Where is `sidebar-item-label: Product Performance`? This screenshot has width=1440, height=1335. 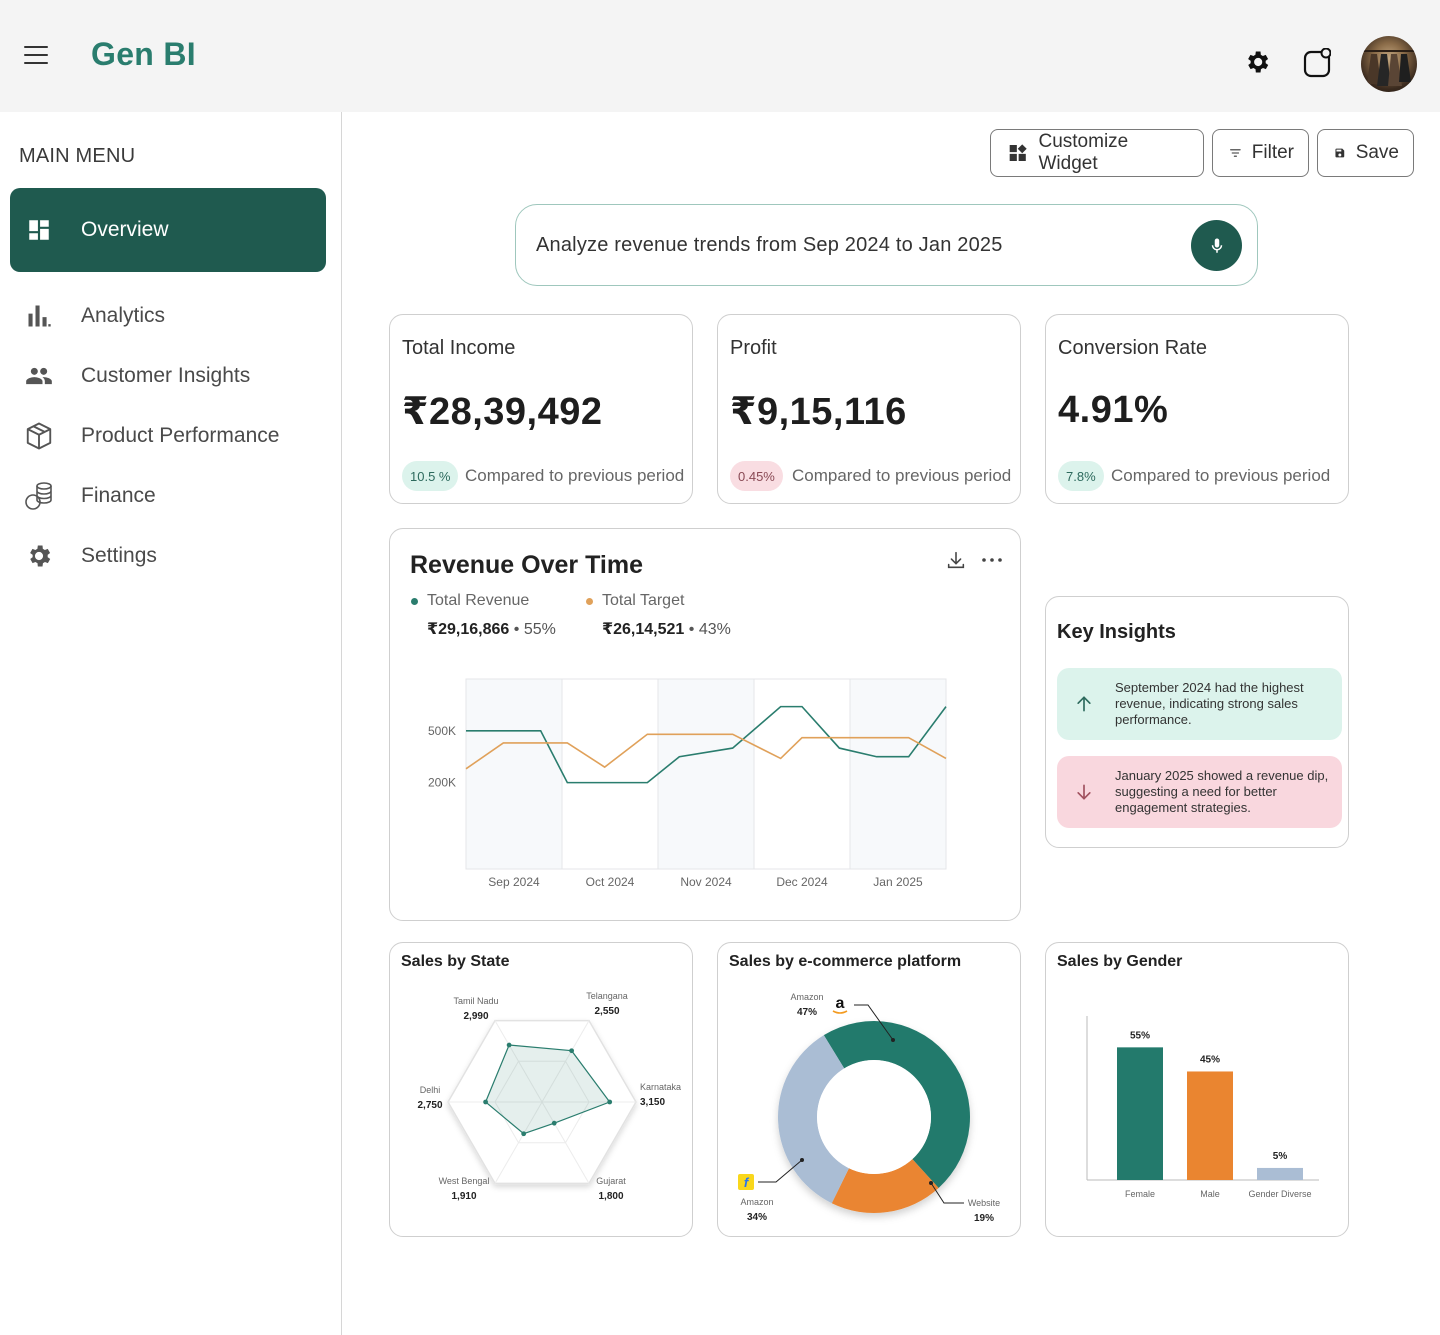 sidebar-item-label: Product Performance is located at coordinates (180, 435).